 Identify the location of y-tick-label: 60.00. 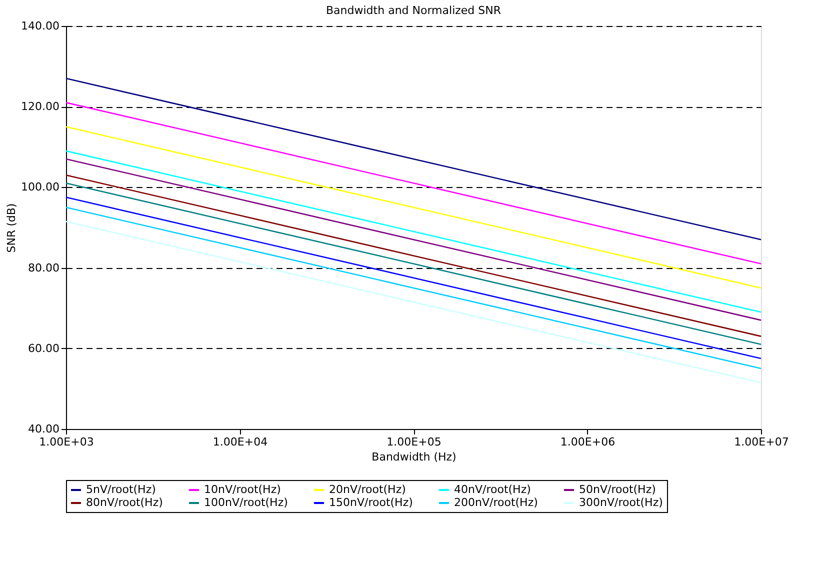
(44, 348).